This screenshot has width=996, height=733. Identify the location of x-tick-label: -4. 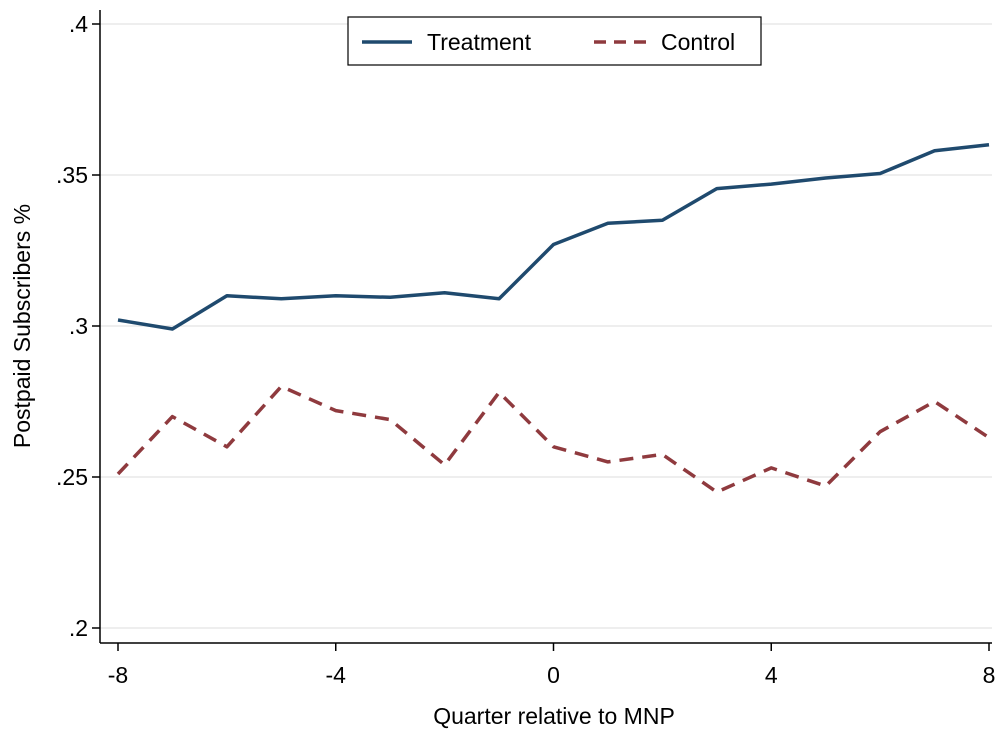
(336, 675).